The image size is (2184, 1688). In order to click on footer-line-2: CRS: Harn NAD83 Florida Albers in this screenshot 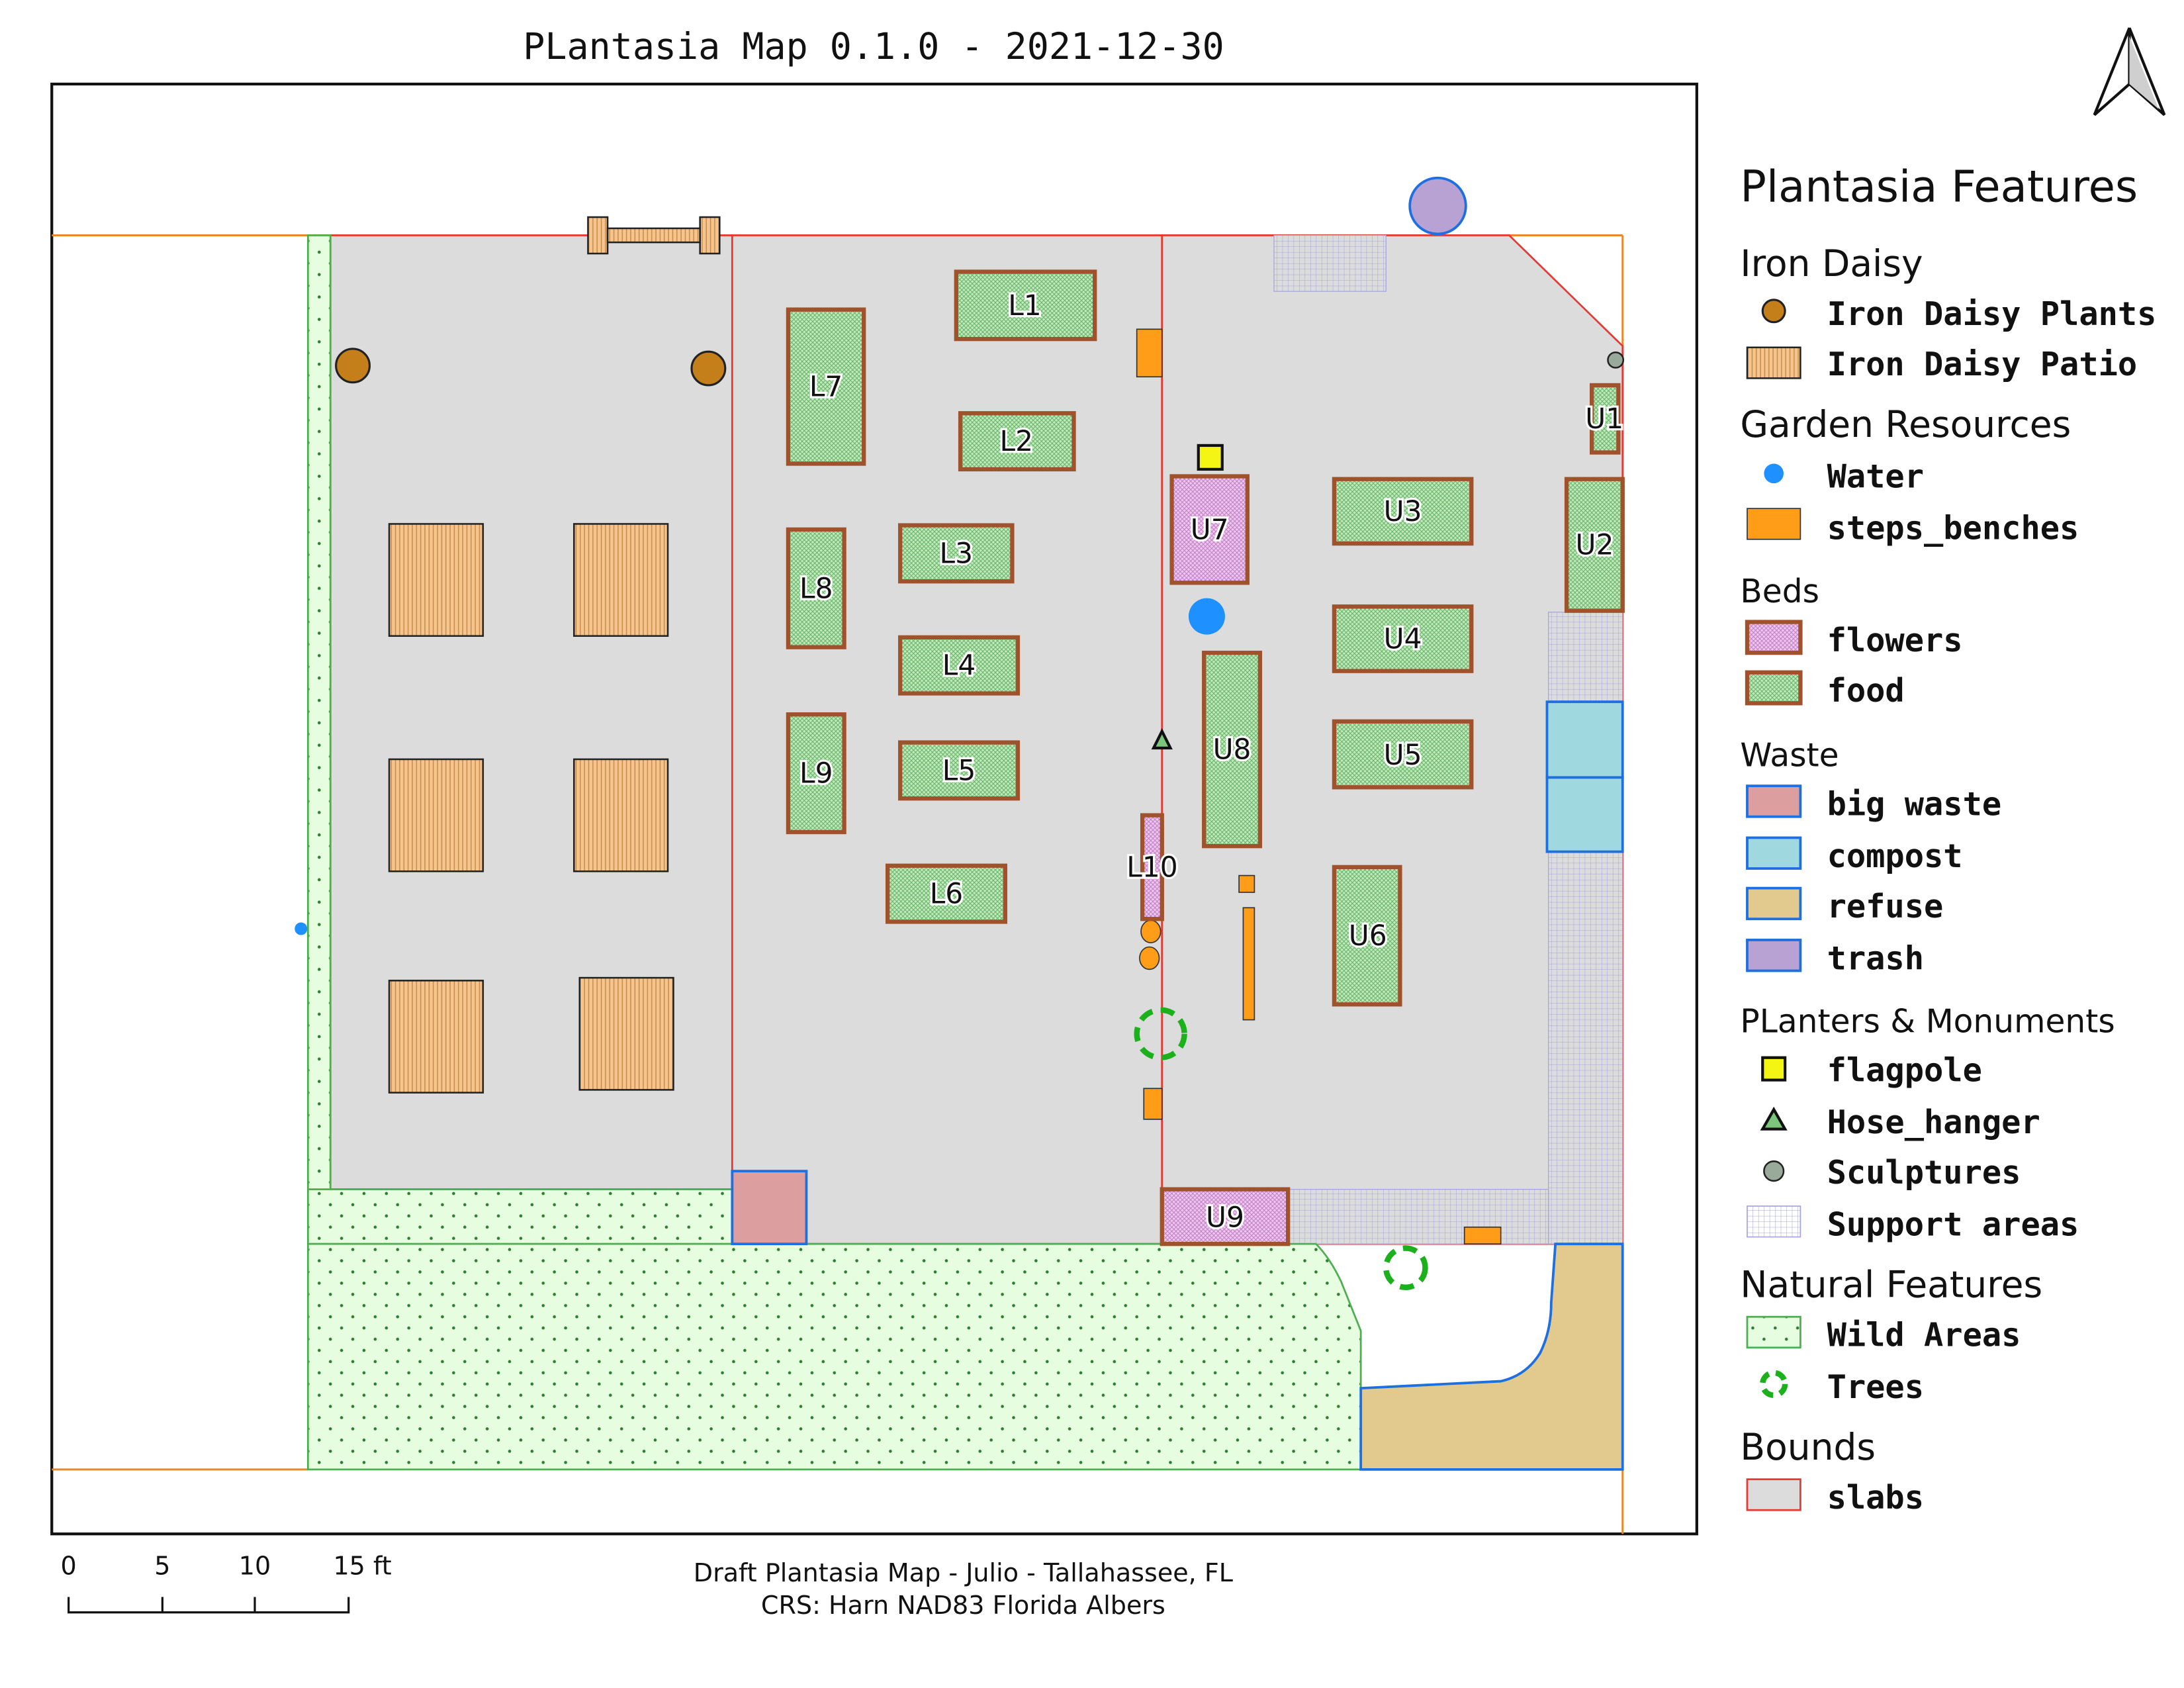, I will do `click(963, 1605)`.